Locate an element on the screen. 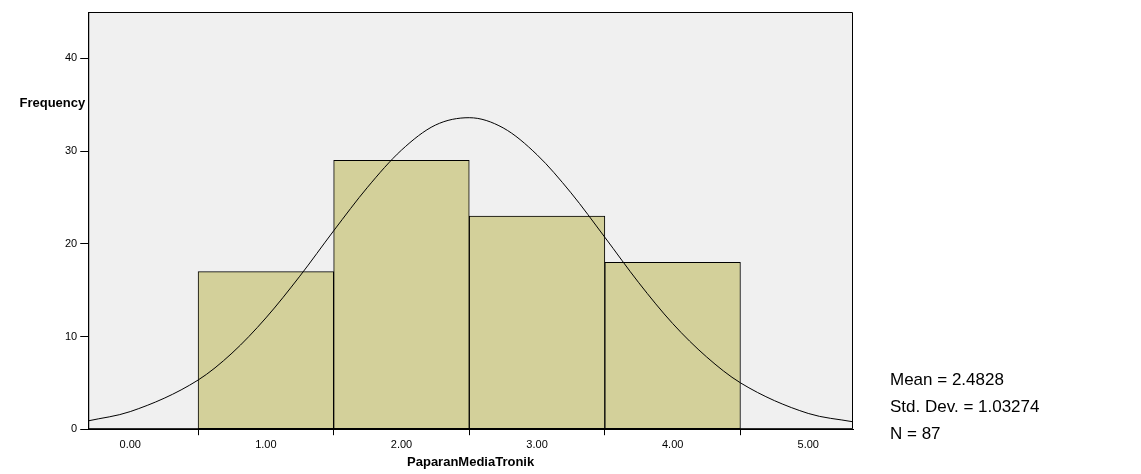  y-tick-label: 0 is located at coordinates (74, 428).